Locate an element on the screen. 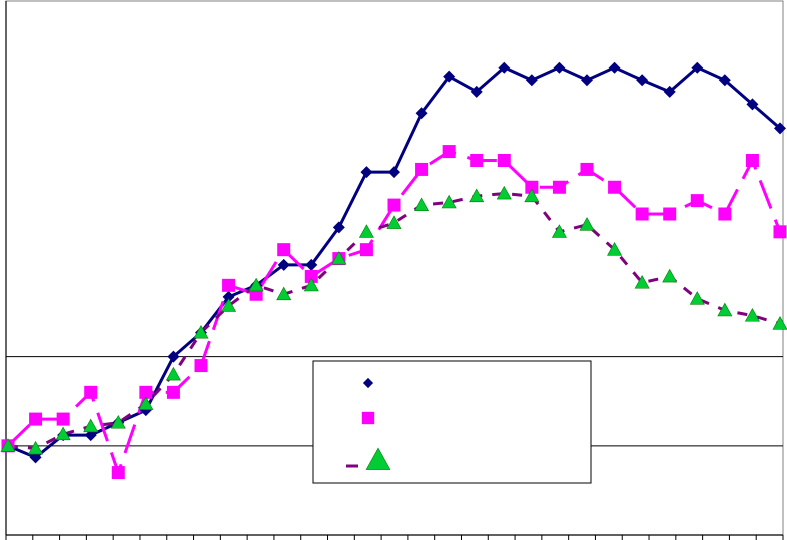 This screenshot has width=787, height=540. legend is located at coordinates (452, 422).